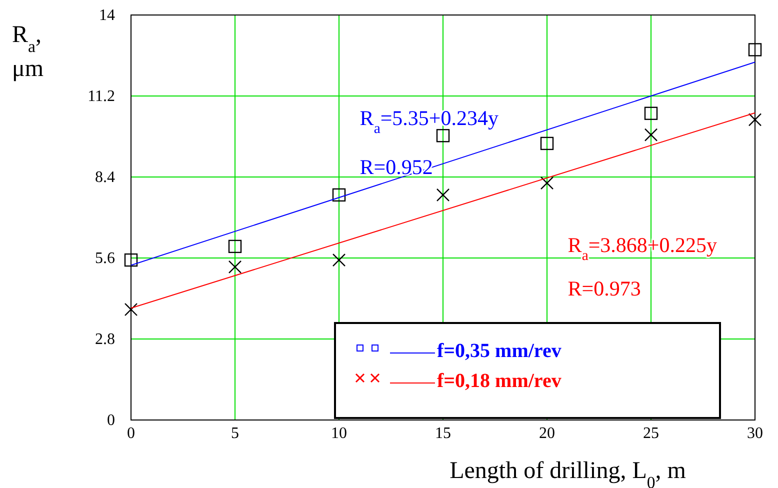  What do you see at coordinates (339, 433) in the screenshot?
I see `x-tick-label: 10` at bounding box center [339, 433].